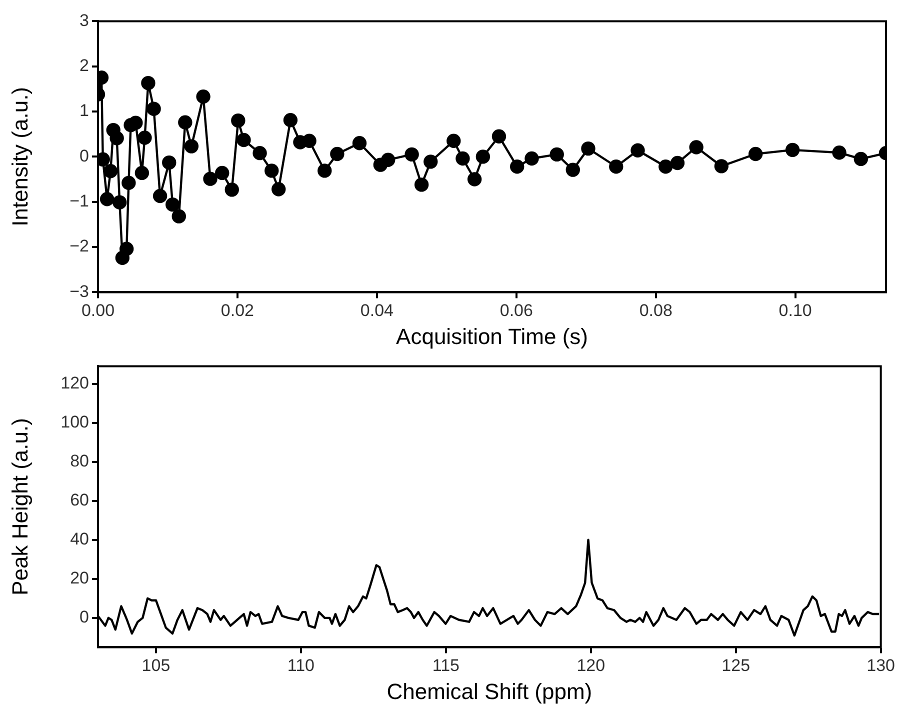  I want to click on x-tick-label: 130, so click(881, 666).